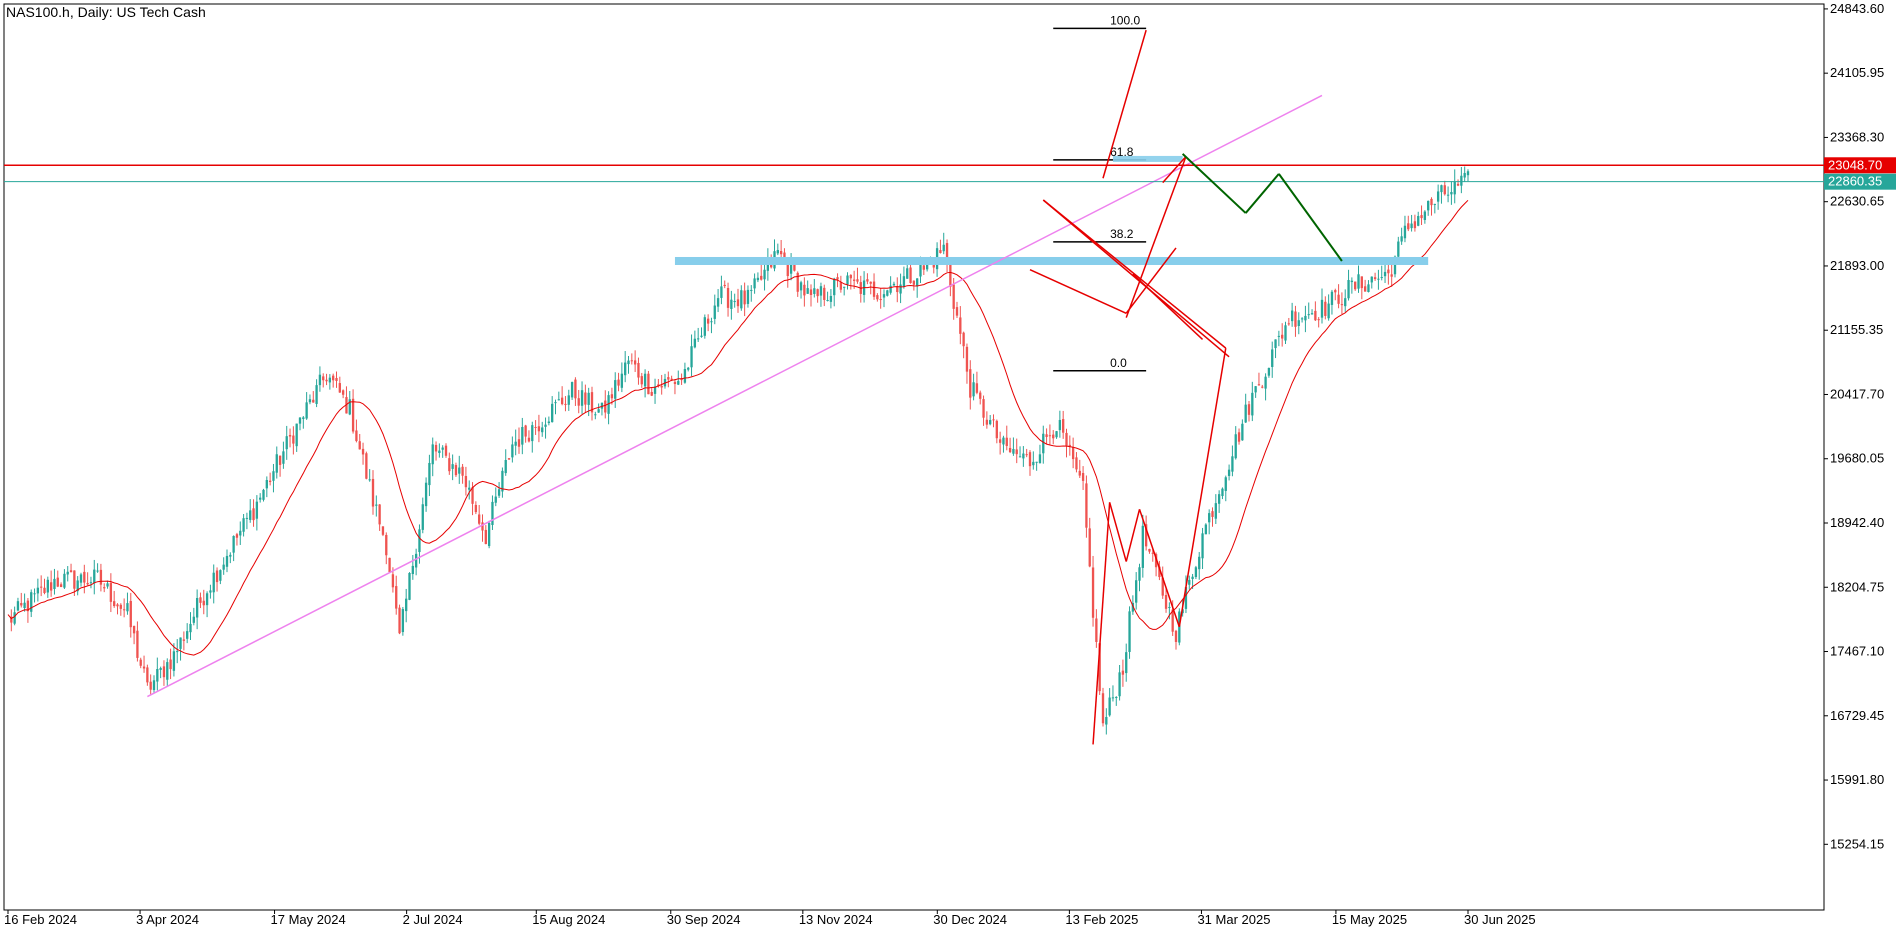 The width and height of the screenshot is (1896, 935). What do you see at coordinates (1174, 169) in the screenshot?
I see `wedge-line` at bounding box center [1174, 169].